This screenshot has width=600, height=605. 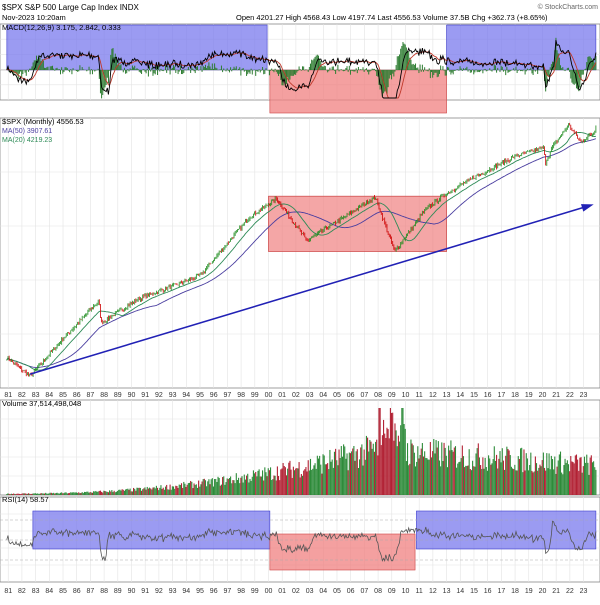 I want to click on macd-panel, so click(x=300, y=68).